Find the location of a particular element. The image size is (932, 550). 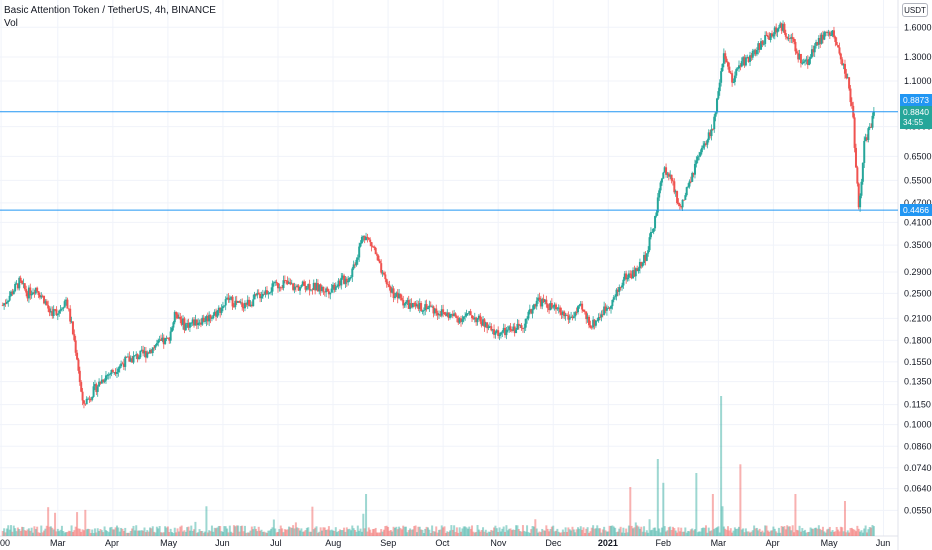

y-tick-label: 1.6000 is located at coordinates (918, 27).